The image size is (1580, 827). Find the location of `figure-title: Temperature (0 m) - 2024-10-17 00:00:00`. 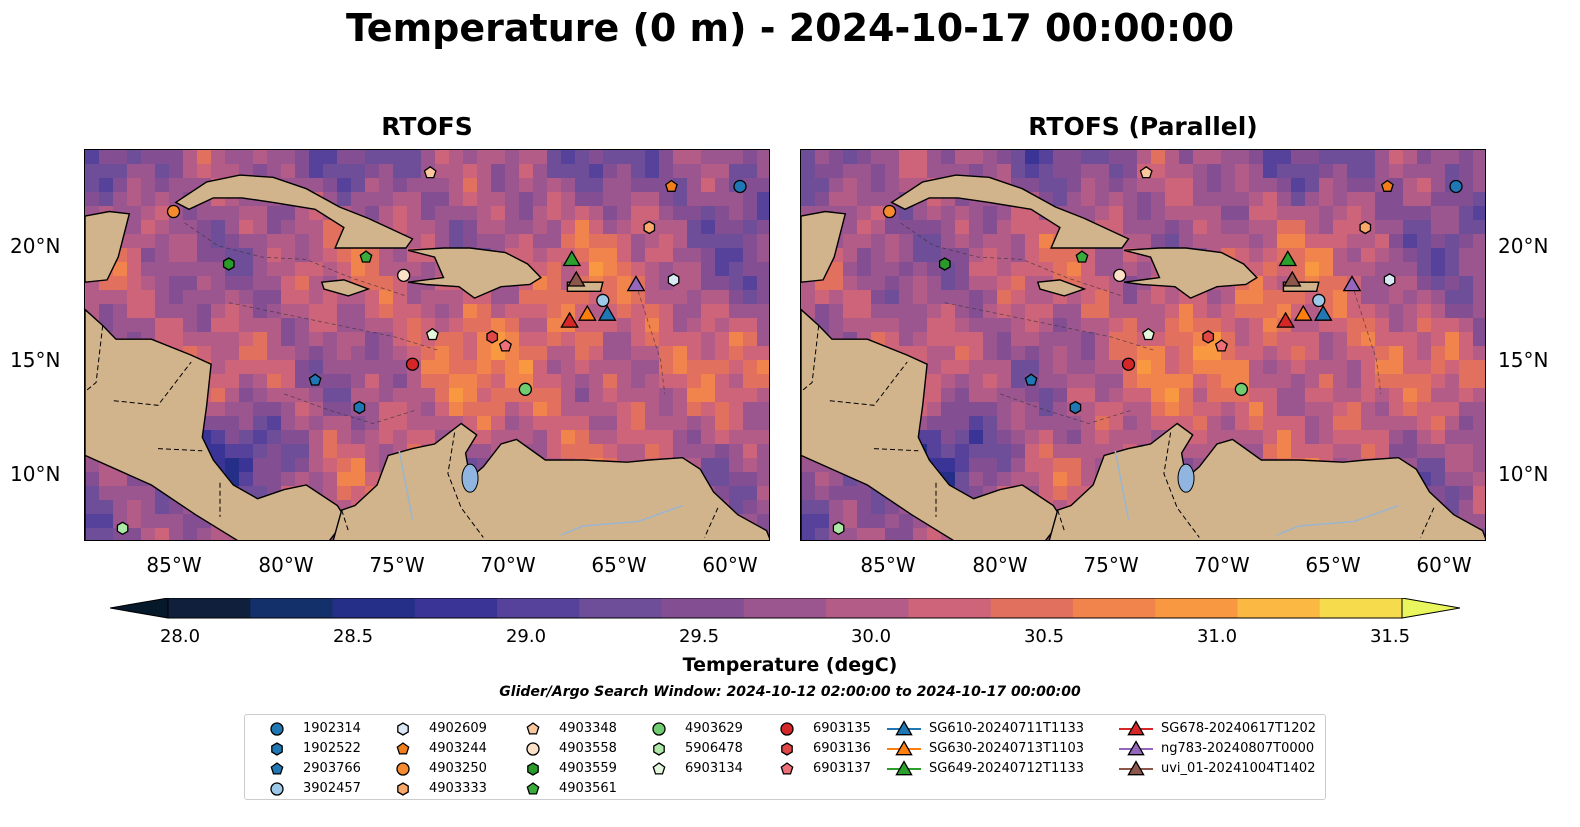

figure-title: Temperature (0 m) - 2024-10-17 00:00:00 is located at coordinates (790, 28).